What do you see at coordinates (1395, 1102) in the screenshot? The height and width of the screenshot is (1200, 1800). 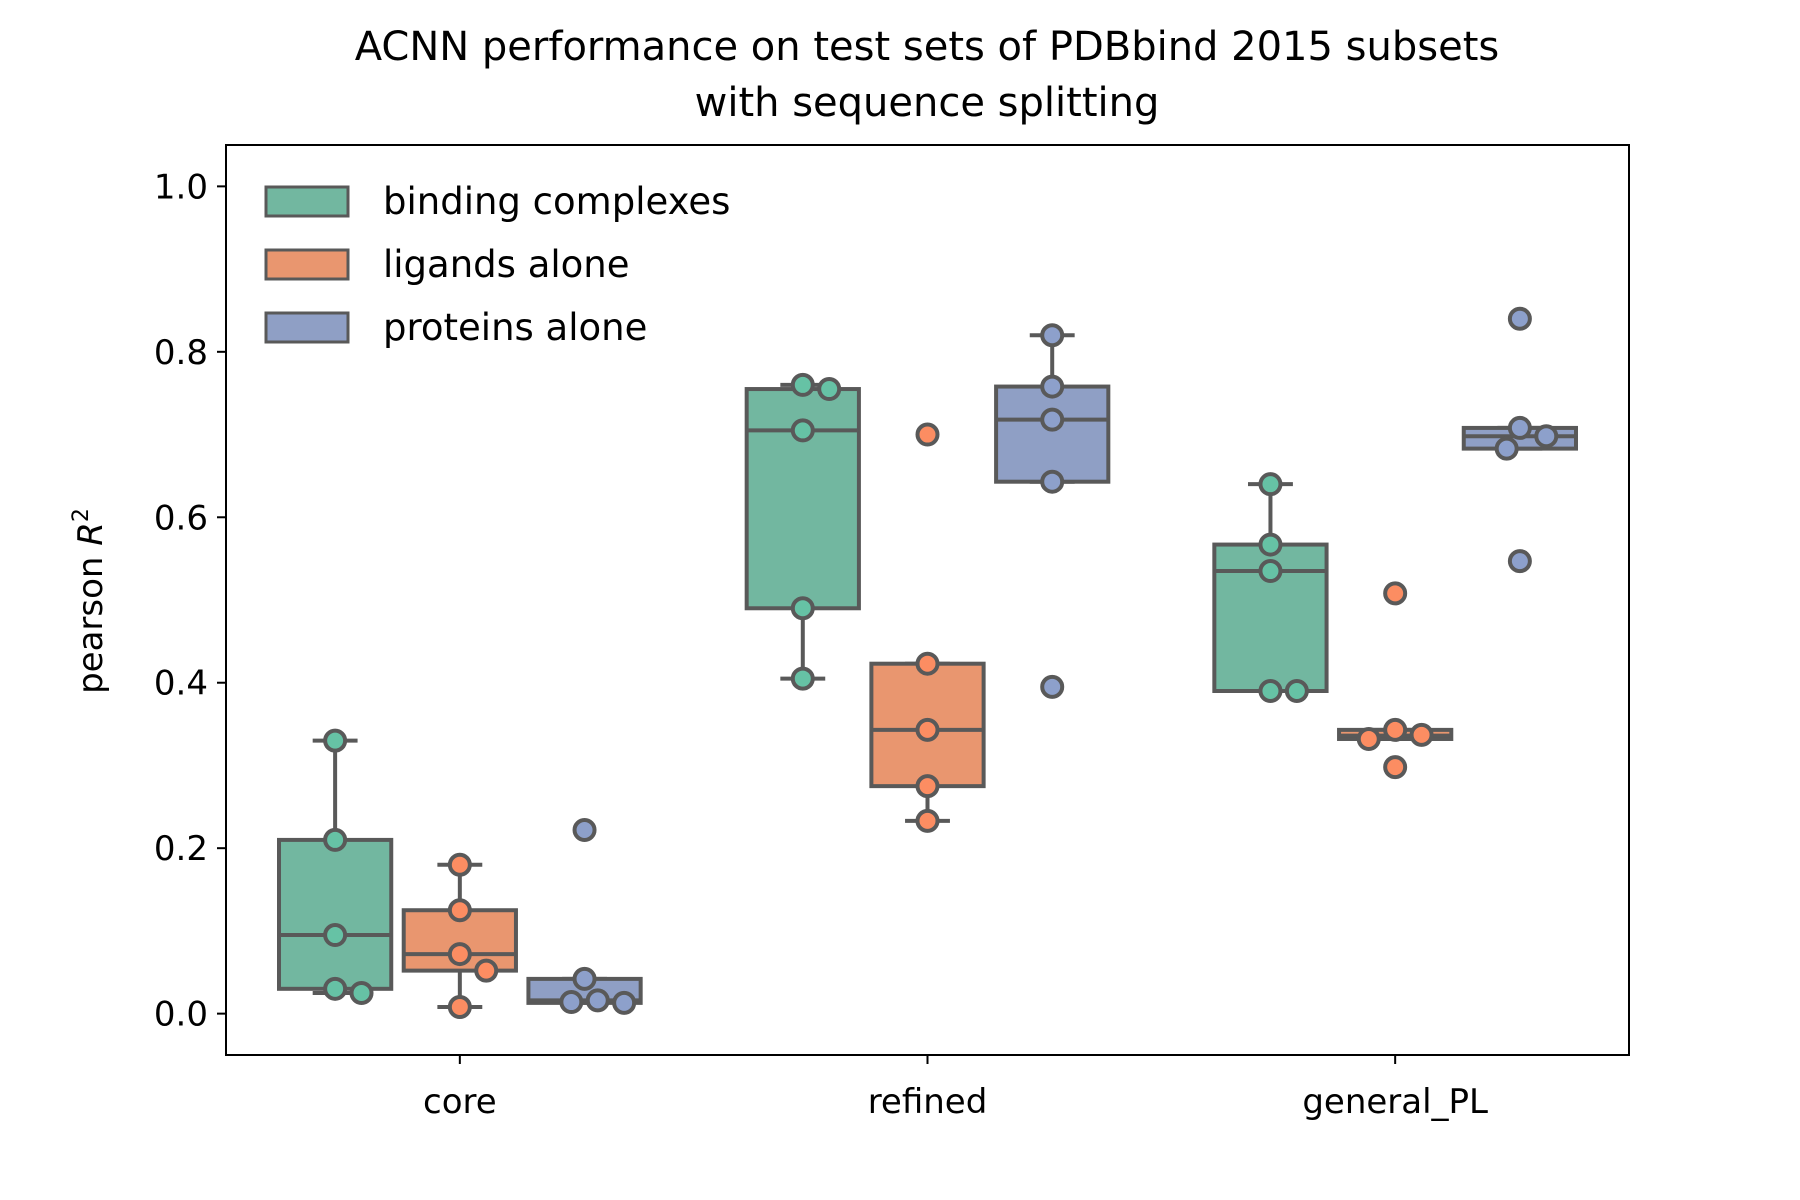 I see `x-tick-label: general_PL` at bounding box center [1395, 1102].